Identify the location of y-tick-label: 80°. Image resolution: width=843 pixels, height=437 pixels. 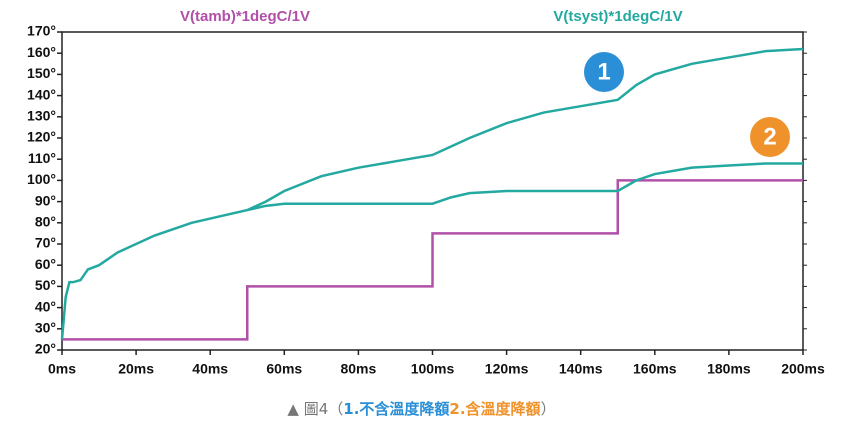
(45, 222).